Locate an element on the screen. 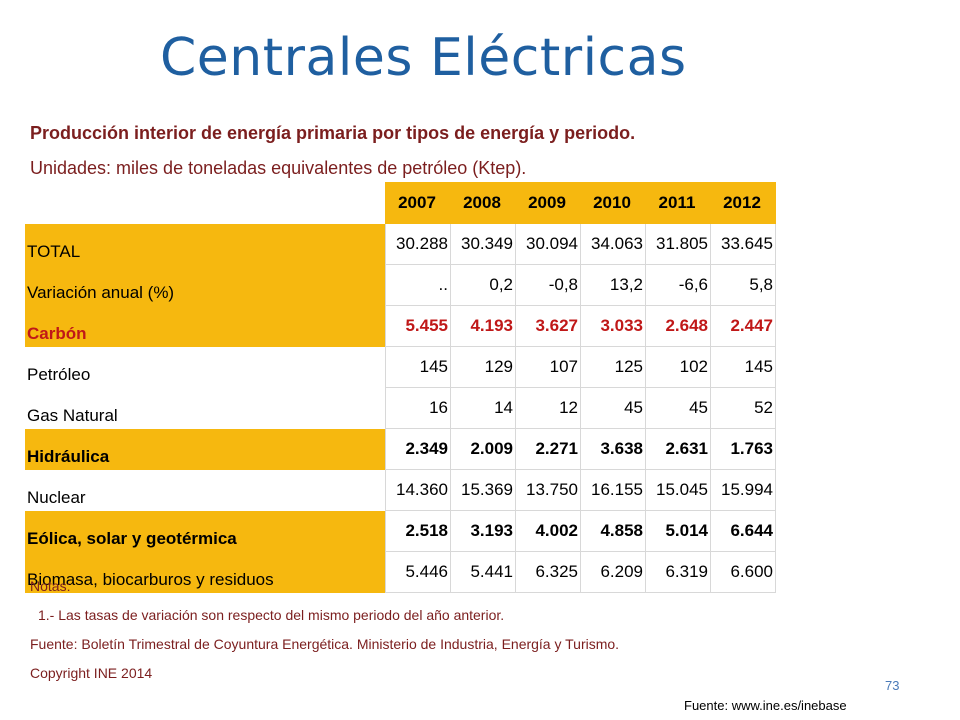 This screenshot has width=960, height=720. table-cell: 3.193 is located at coordinates (483, 531).